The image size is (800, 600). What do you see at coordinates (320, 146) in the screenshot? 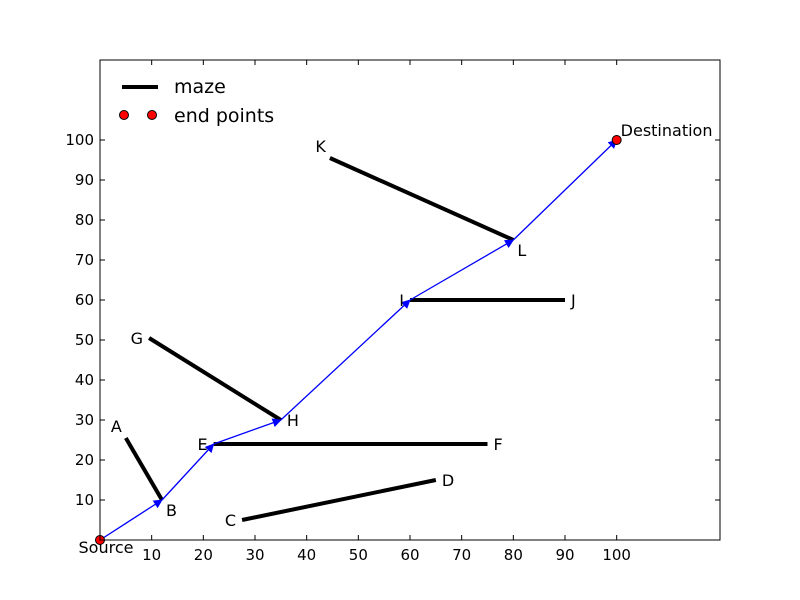
I see `point-label-k: K` at bounding box center [320, 146].